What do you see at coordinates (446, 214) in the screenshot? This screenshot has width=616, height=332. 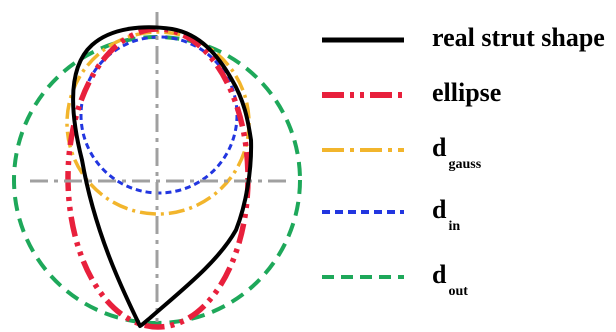 I see `legend-label: din` at bounding box center [446, 214].